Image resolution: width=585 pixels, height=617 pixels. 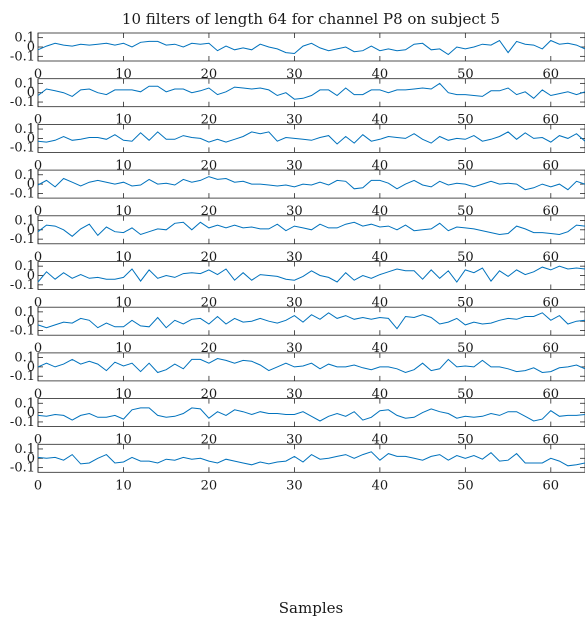 I want to click on subplot-1: 0.10-0.10 10 20 30 40 50 60, so click(x=297, y=56).